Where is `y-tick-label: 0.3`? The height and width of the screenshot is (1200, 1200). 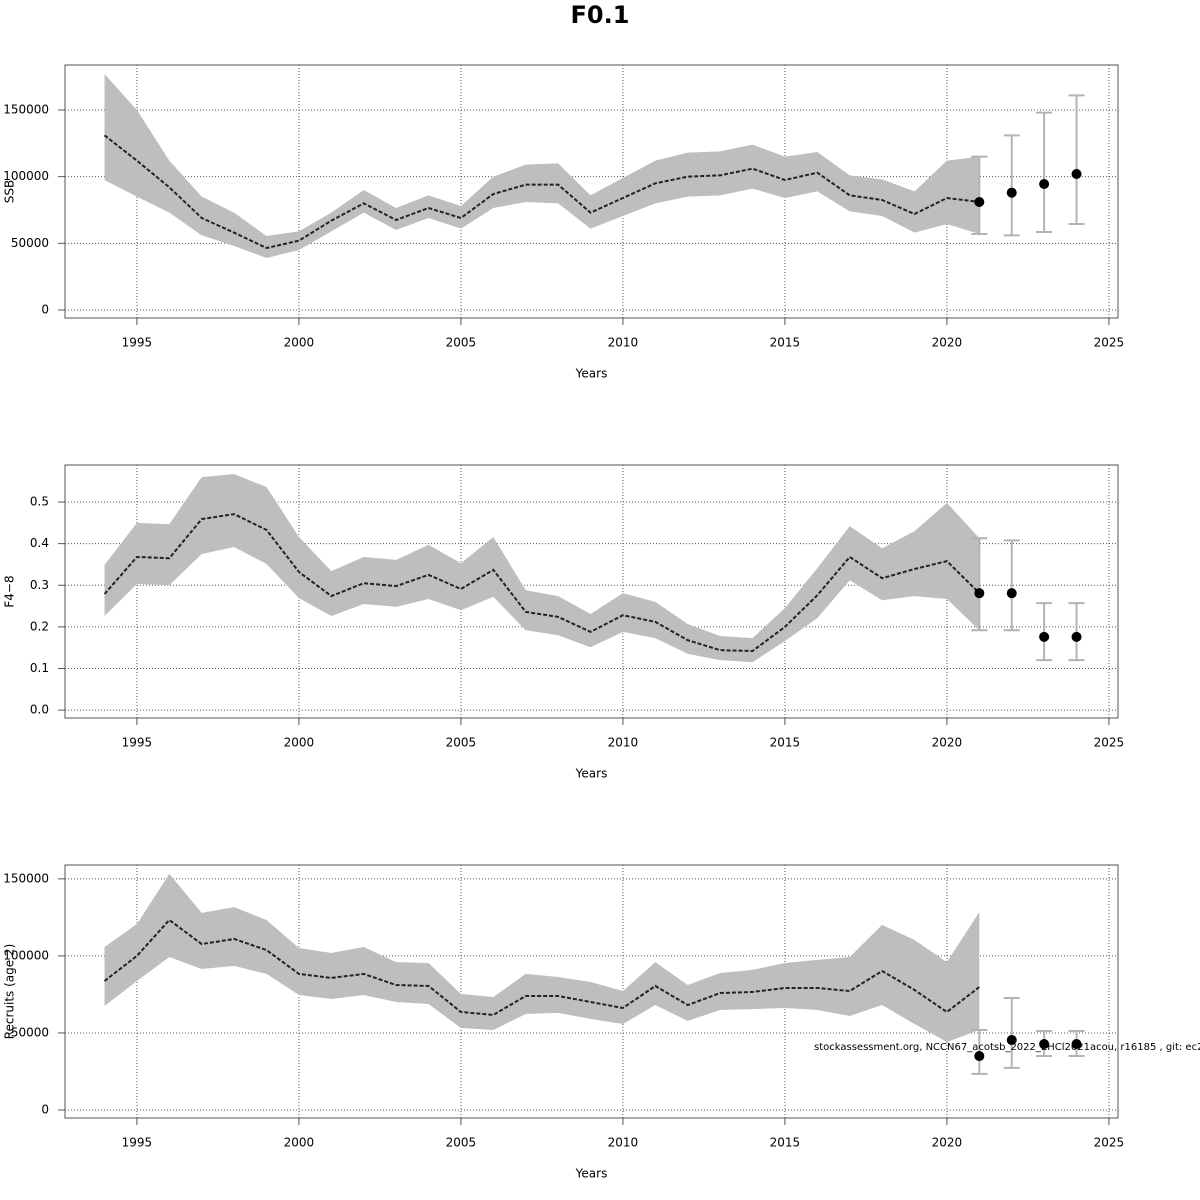
y-tick-label: 0.3 is located at coordinates (39, 585).